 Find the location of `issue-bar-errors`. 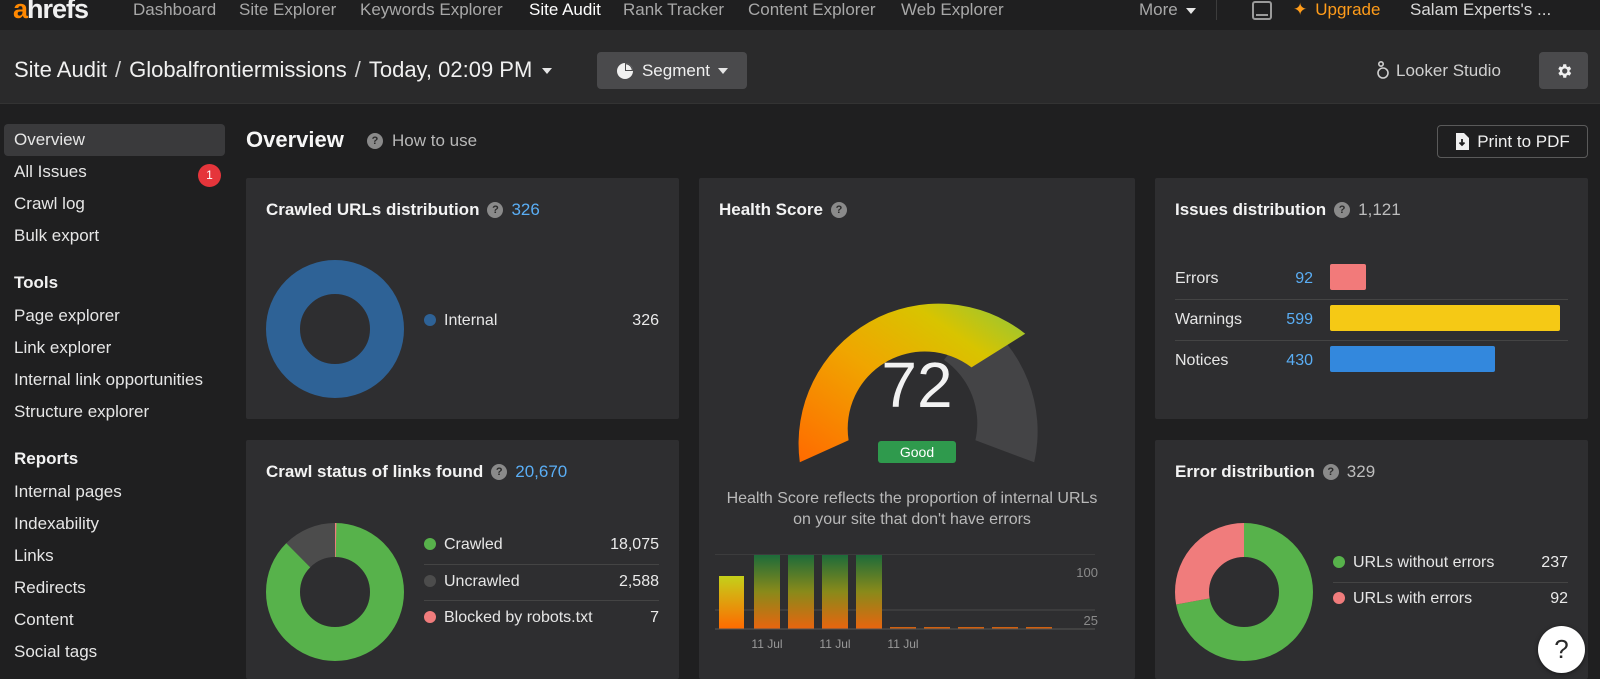

issue-bar-errors is located at coordinates (1348, 277).